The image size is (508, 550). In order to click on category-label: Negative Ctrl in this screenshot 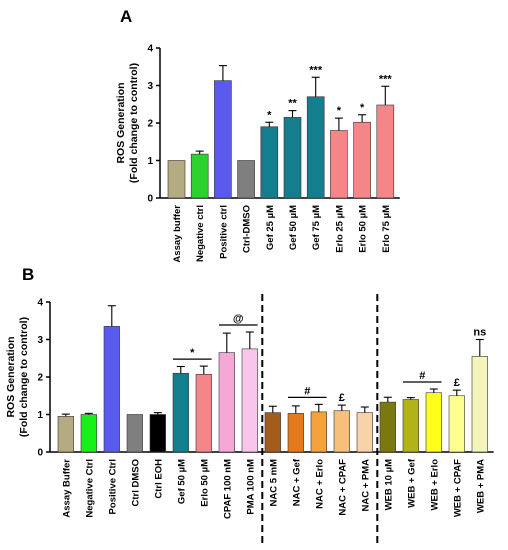, I will do `click(89, 488)`.